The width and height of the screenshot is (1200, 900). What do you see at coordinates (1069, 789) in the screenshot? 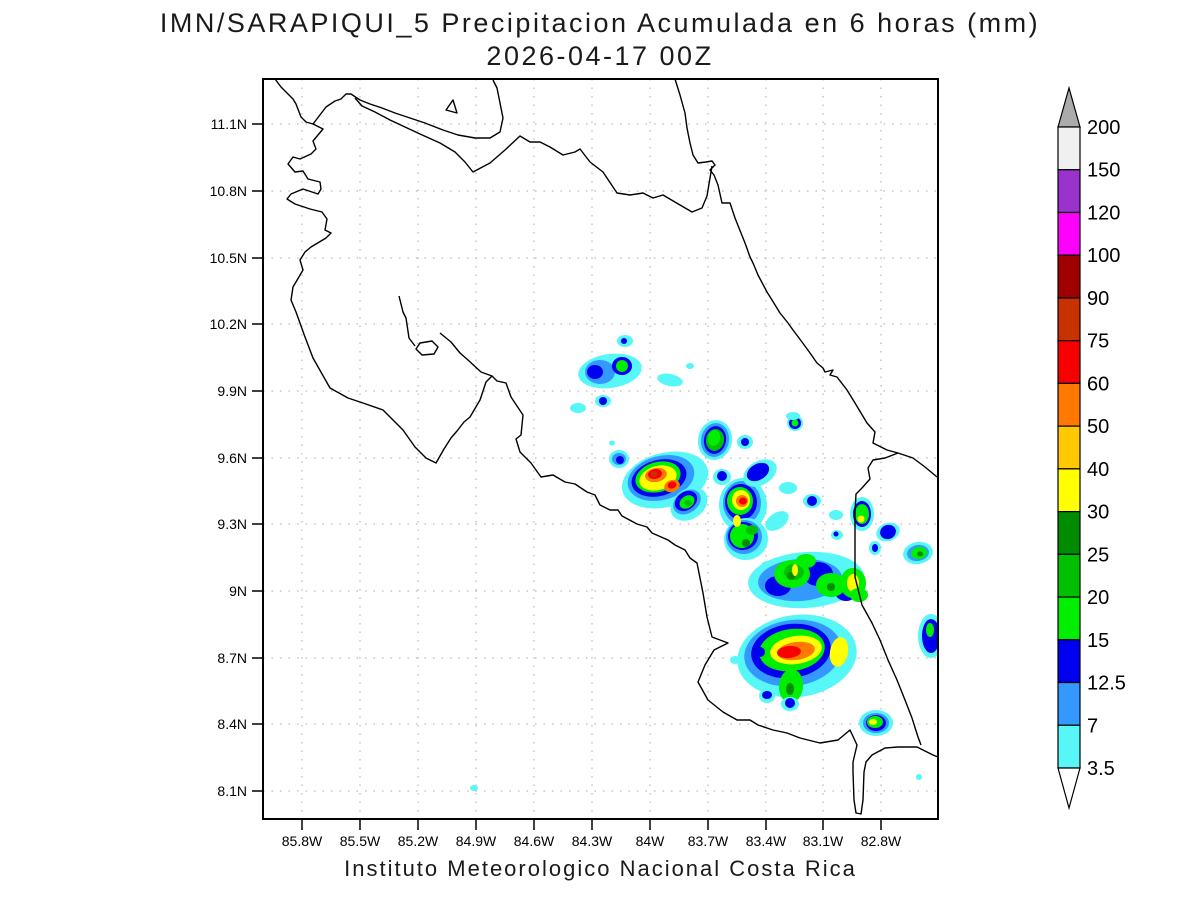
I see `colorbar-arrow-bottom` at bounding box center [1069, 789].